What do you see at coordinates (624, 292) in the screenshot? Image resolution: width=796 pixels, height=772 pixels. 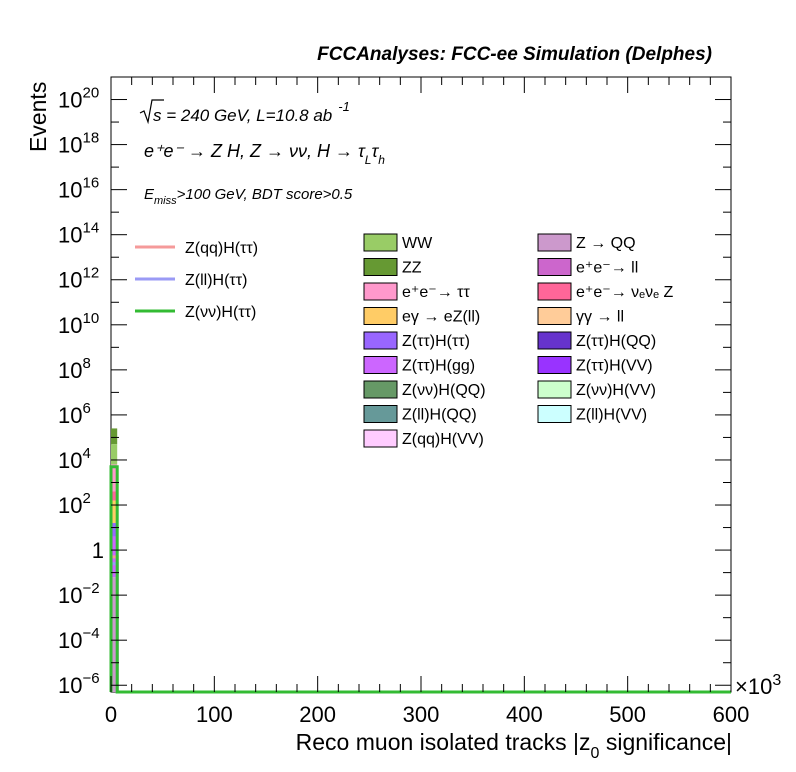 I see `background-legend-label: e⁺e⁻→ νₑνₑ Z` at bounding box center [624, 292].